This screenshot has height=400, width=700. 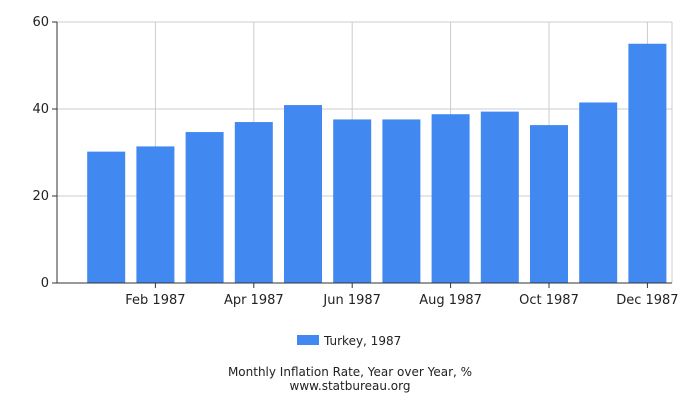 What do you see at coordinates (308, 340) in the screenshot?
I see `legend-swatch` at bounding box center [308, 340].